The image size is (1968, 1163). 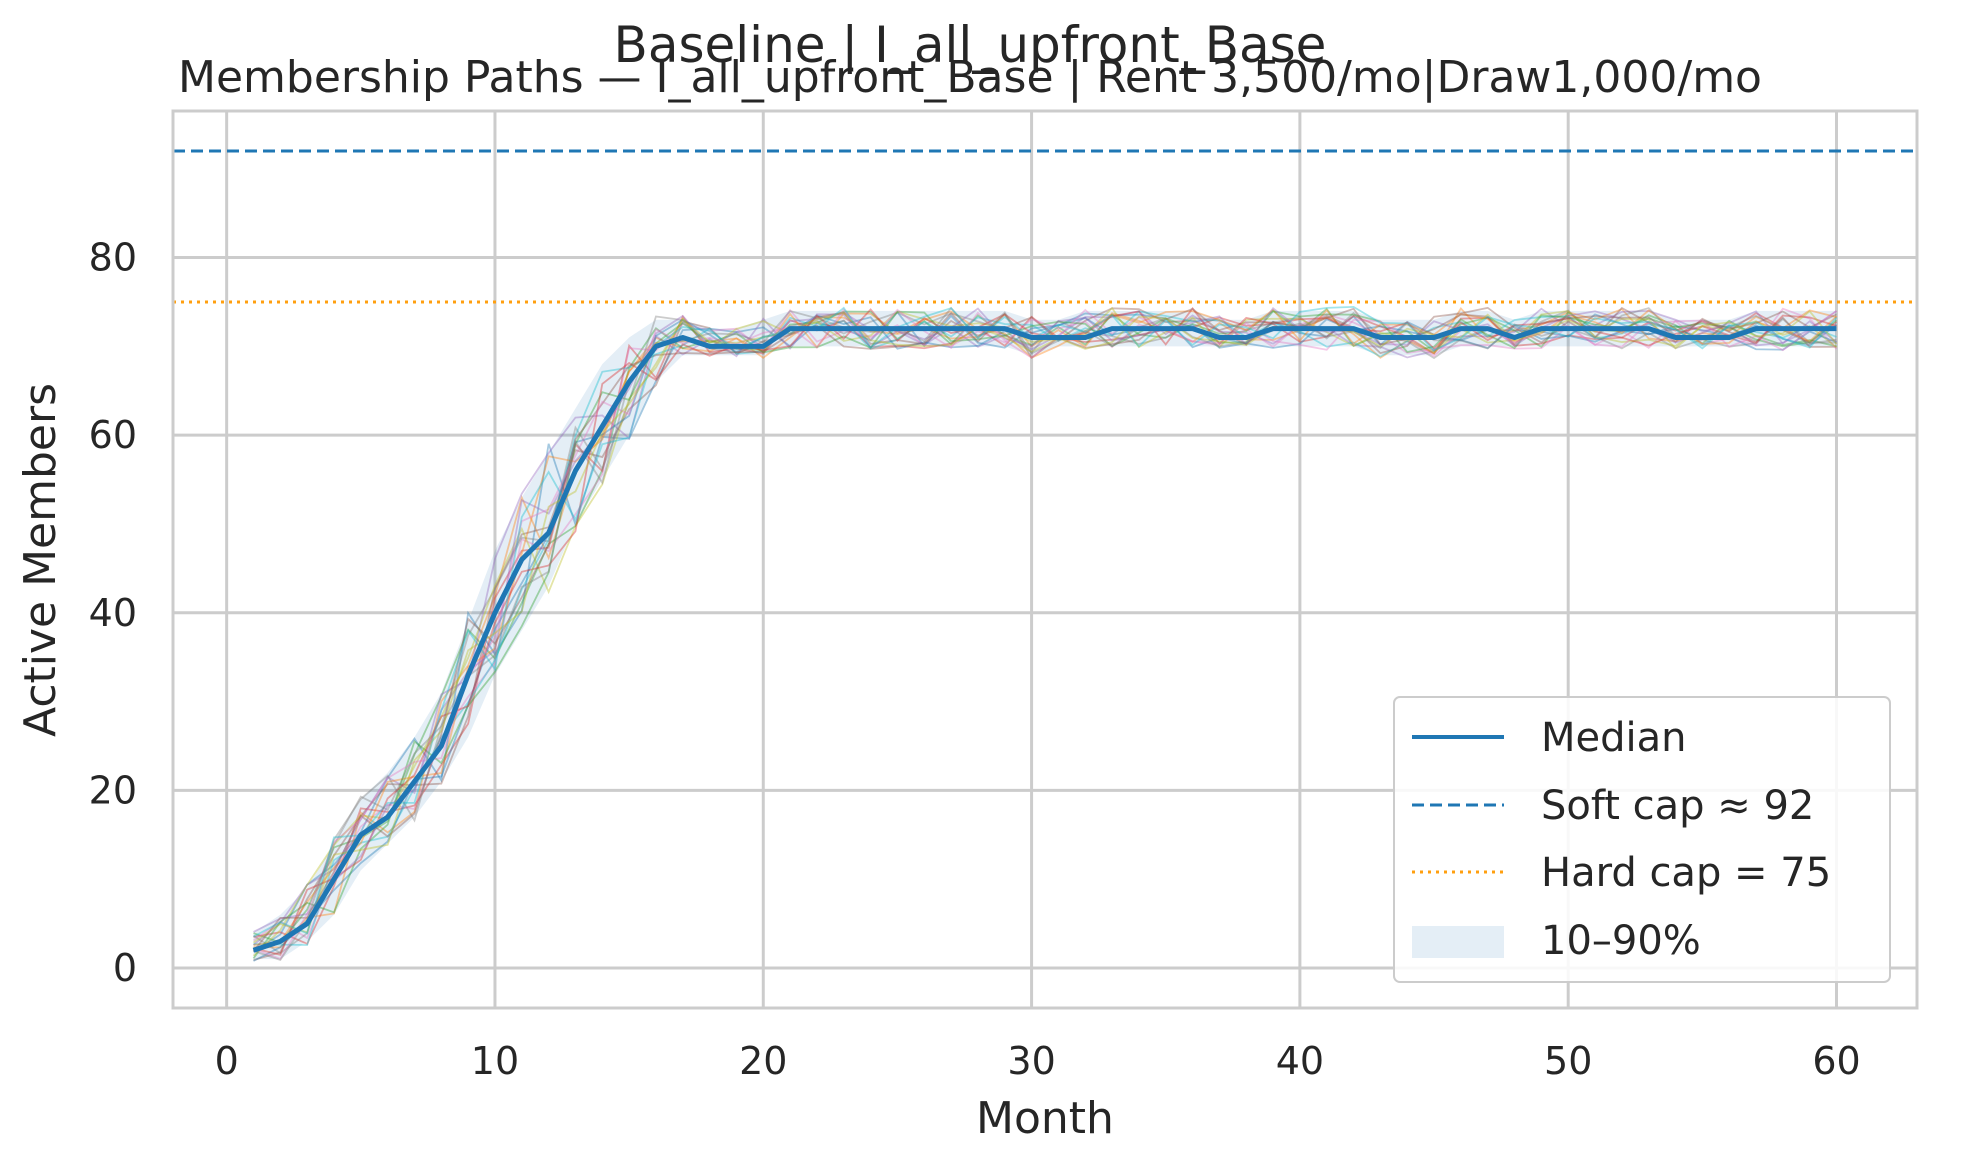 What do you see at coordinates (763, 1061) in the screenshot?
I see `x-tick-label: 20` at bounding box center [763, 1061].